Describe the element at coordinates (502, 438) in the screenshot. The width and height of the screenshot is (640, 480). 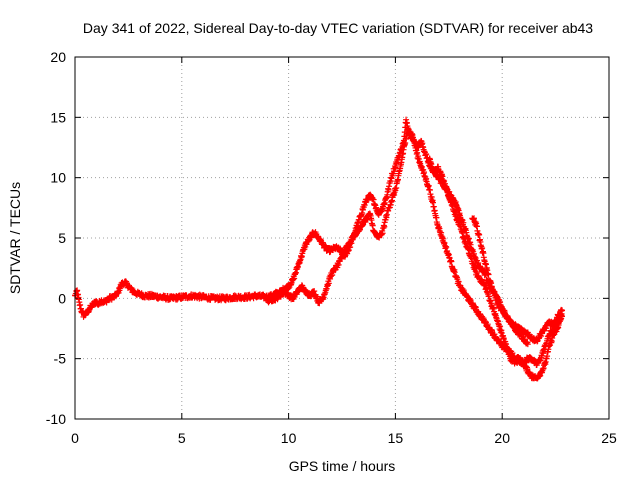
I see `x-tick-label: 20` at that location.